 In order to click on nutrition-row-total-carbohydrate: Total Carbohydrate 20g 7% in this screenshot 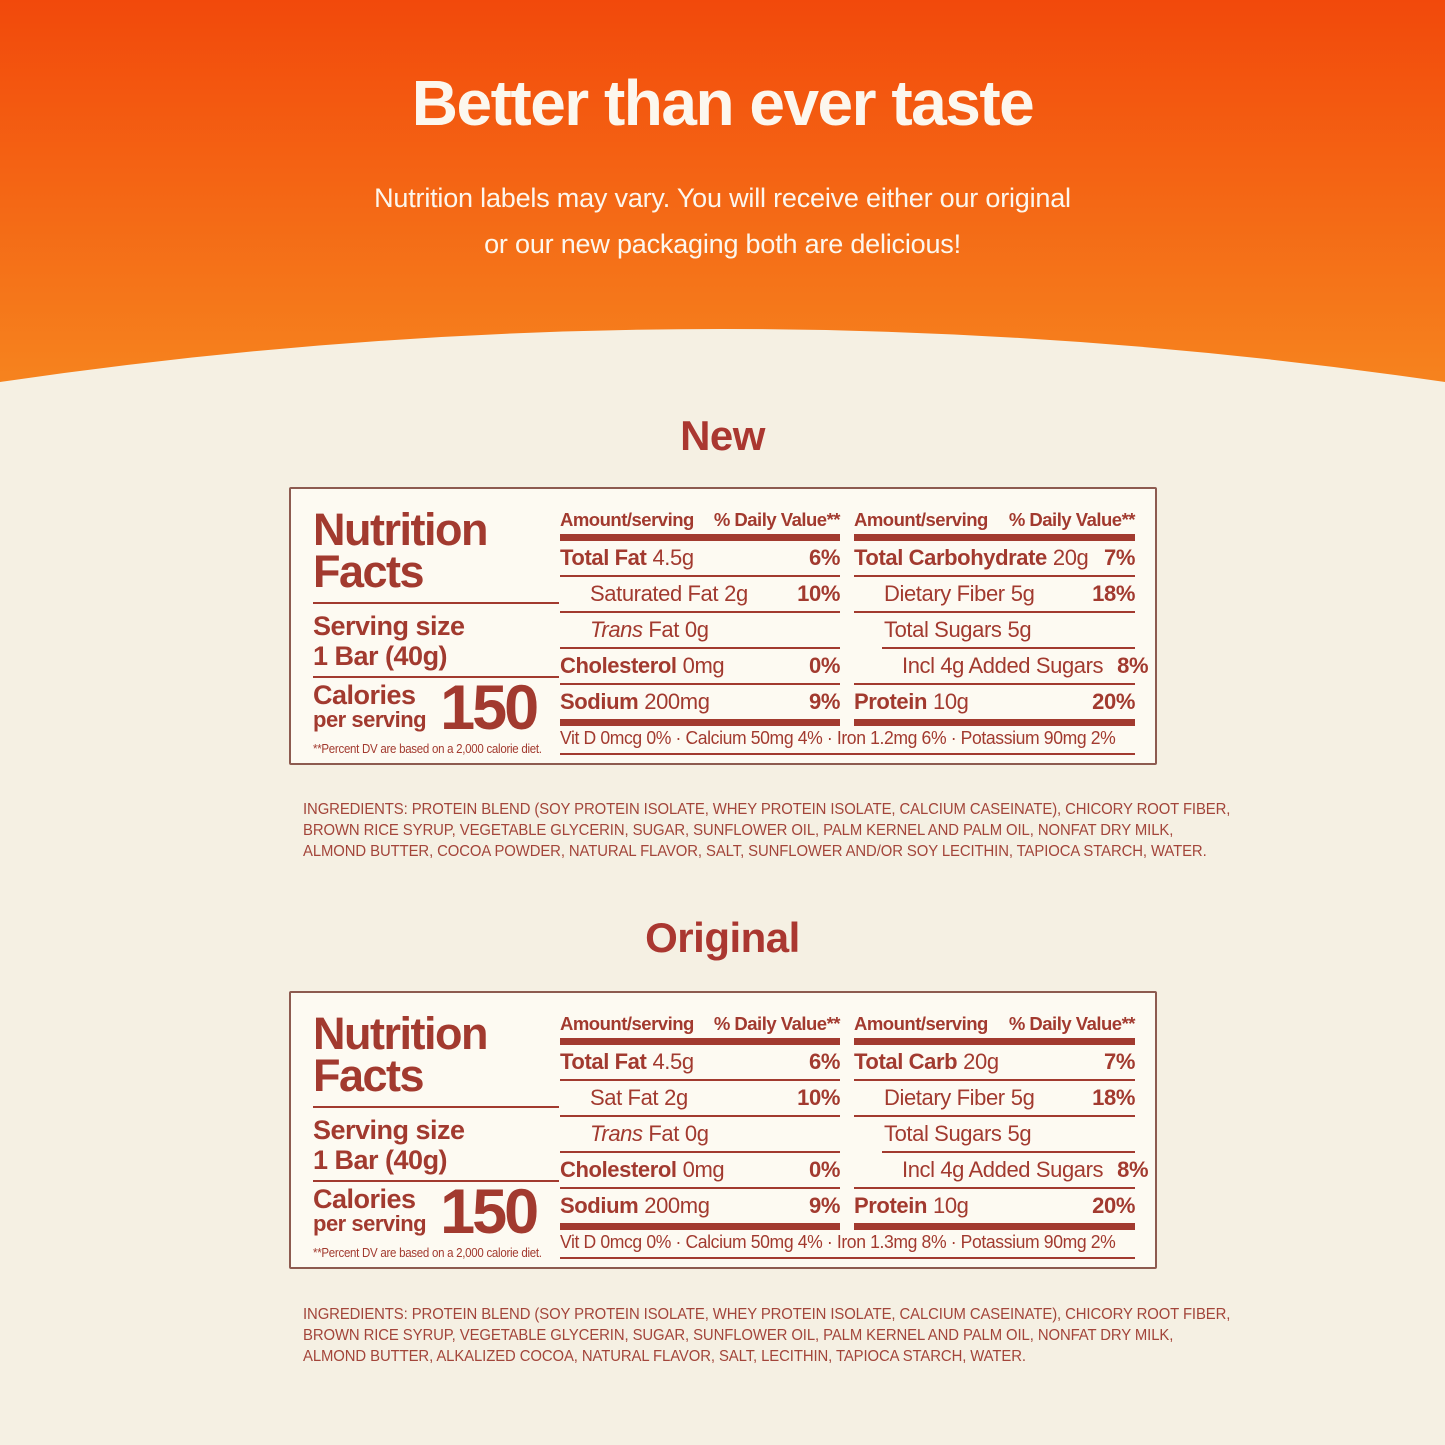, I will do `click(994, 557)`.